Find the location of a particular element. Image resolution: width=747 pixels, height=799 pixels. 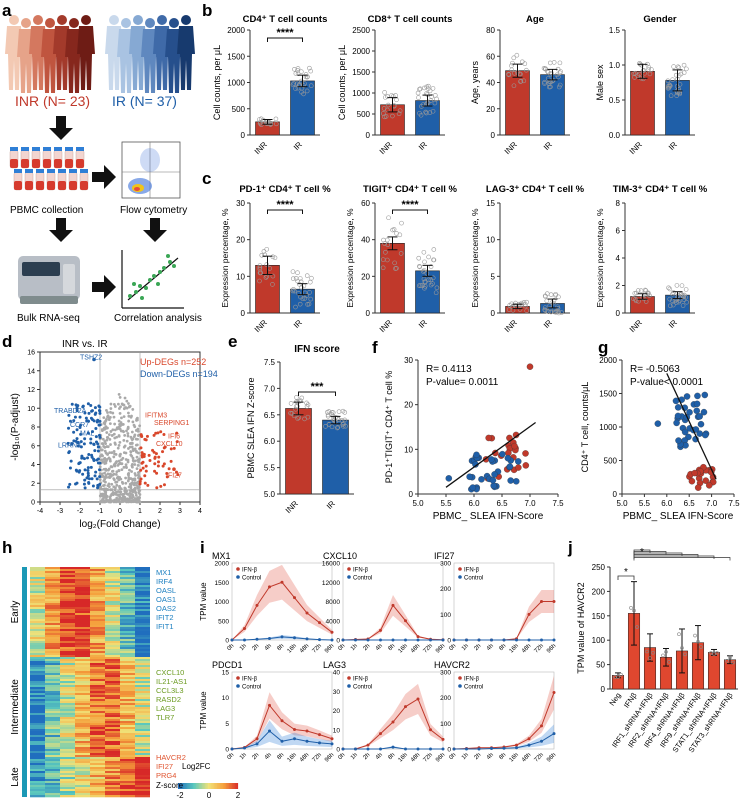

r-value: R= 0.4113 is located at coordinates (449, 369).